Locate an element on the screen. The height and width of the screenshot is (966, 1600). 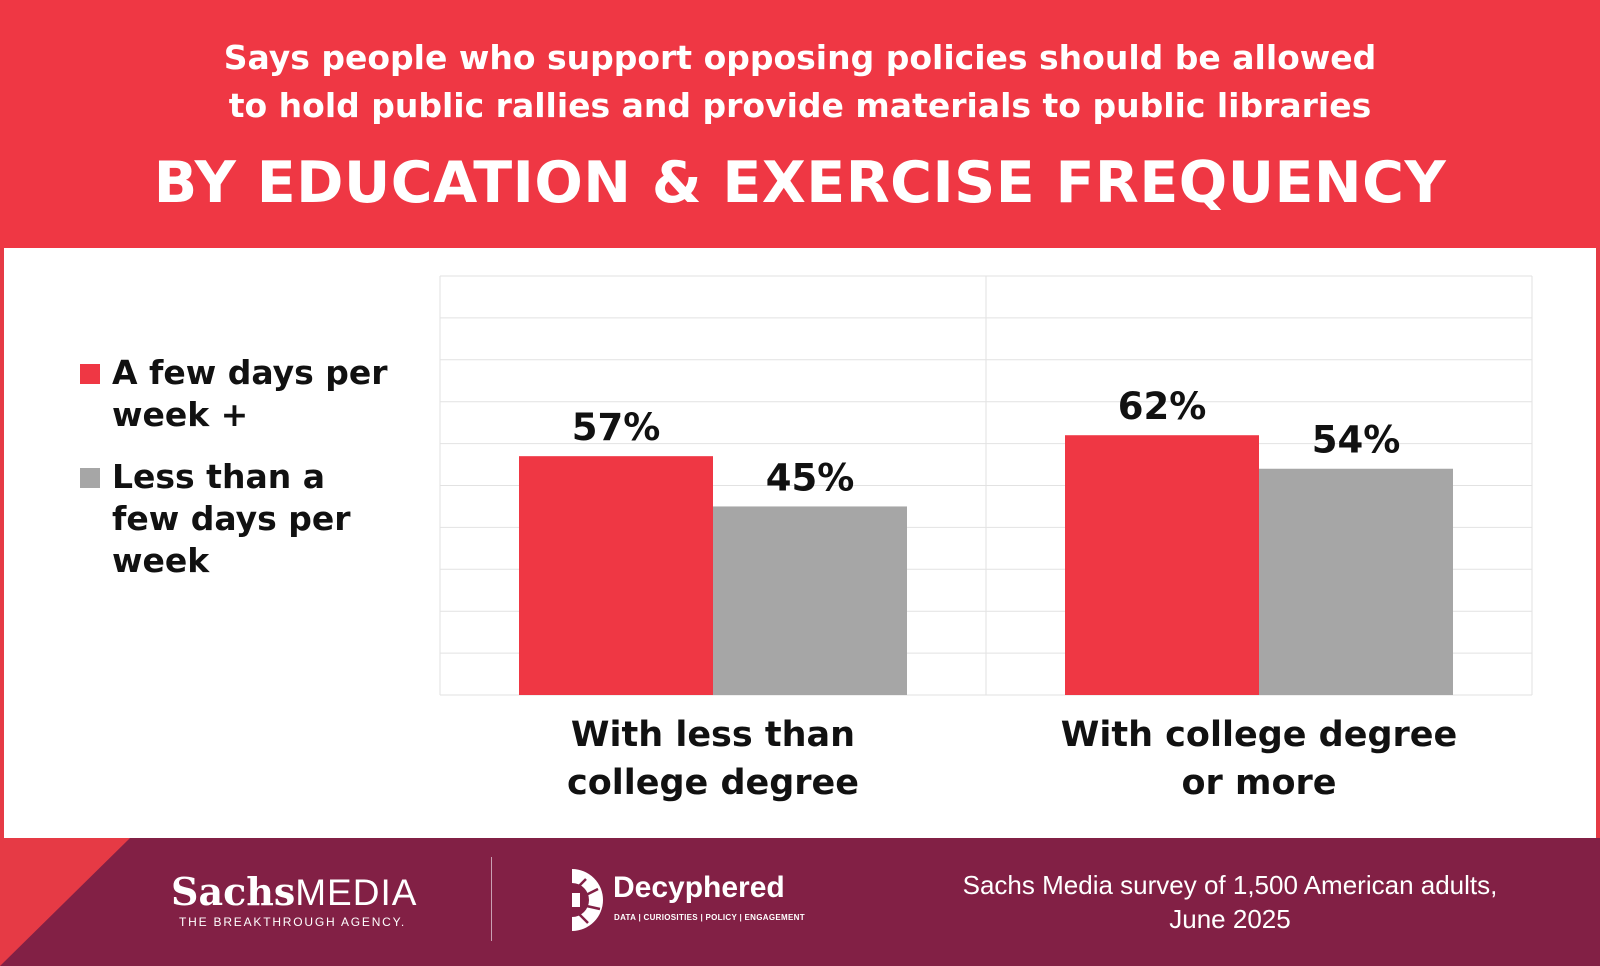
data-label: 45% is located at coordinates (810, 477).